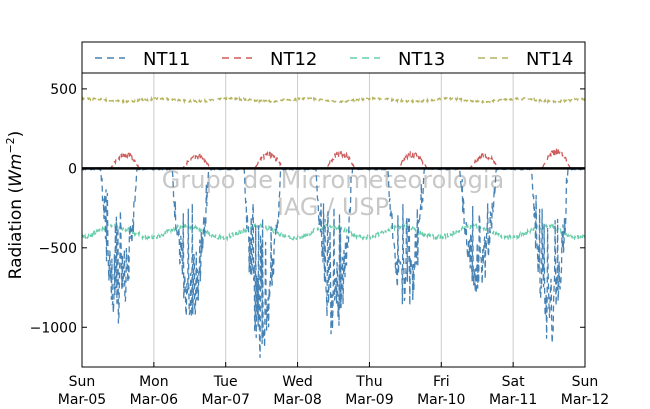  What do you see at coordinates (441, 400) in the screenshot?
I see `x-tick-label-date: Mar-10` at bounding box center [441, 400].